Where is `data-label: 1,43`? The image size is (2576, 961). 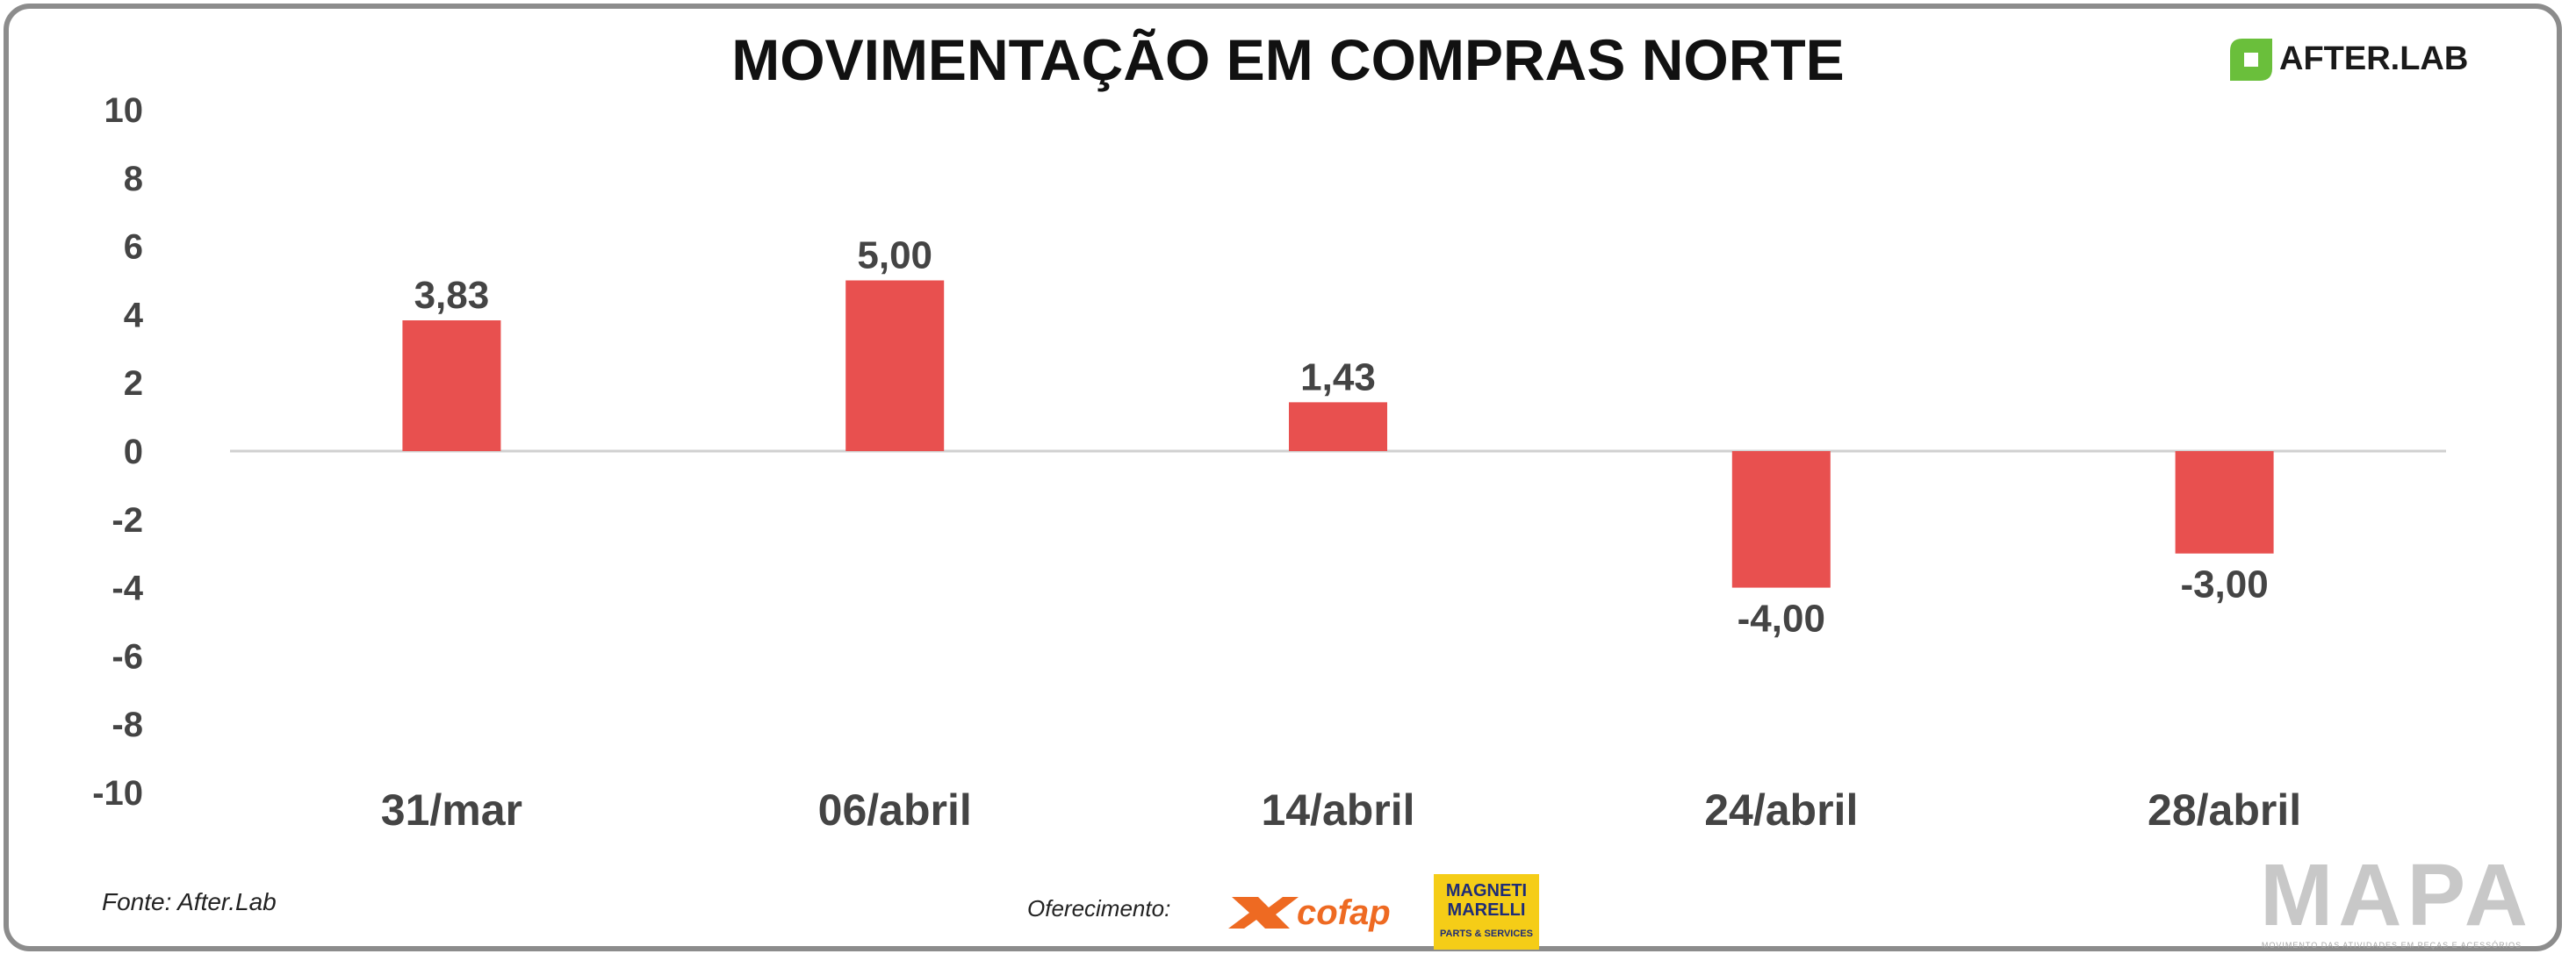
data-label: 1,43 is located at coordinates (1338, 376).